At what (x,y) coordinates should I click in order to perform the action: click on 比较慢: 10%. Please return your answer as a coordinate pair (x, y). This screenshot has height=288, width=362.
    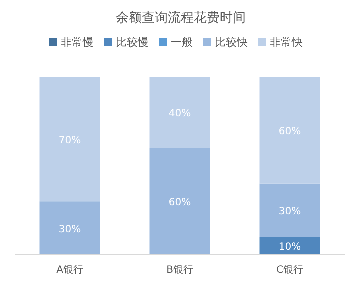
    Looking at the image, I should click on (290, 246).